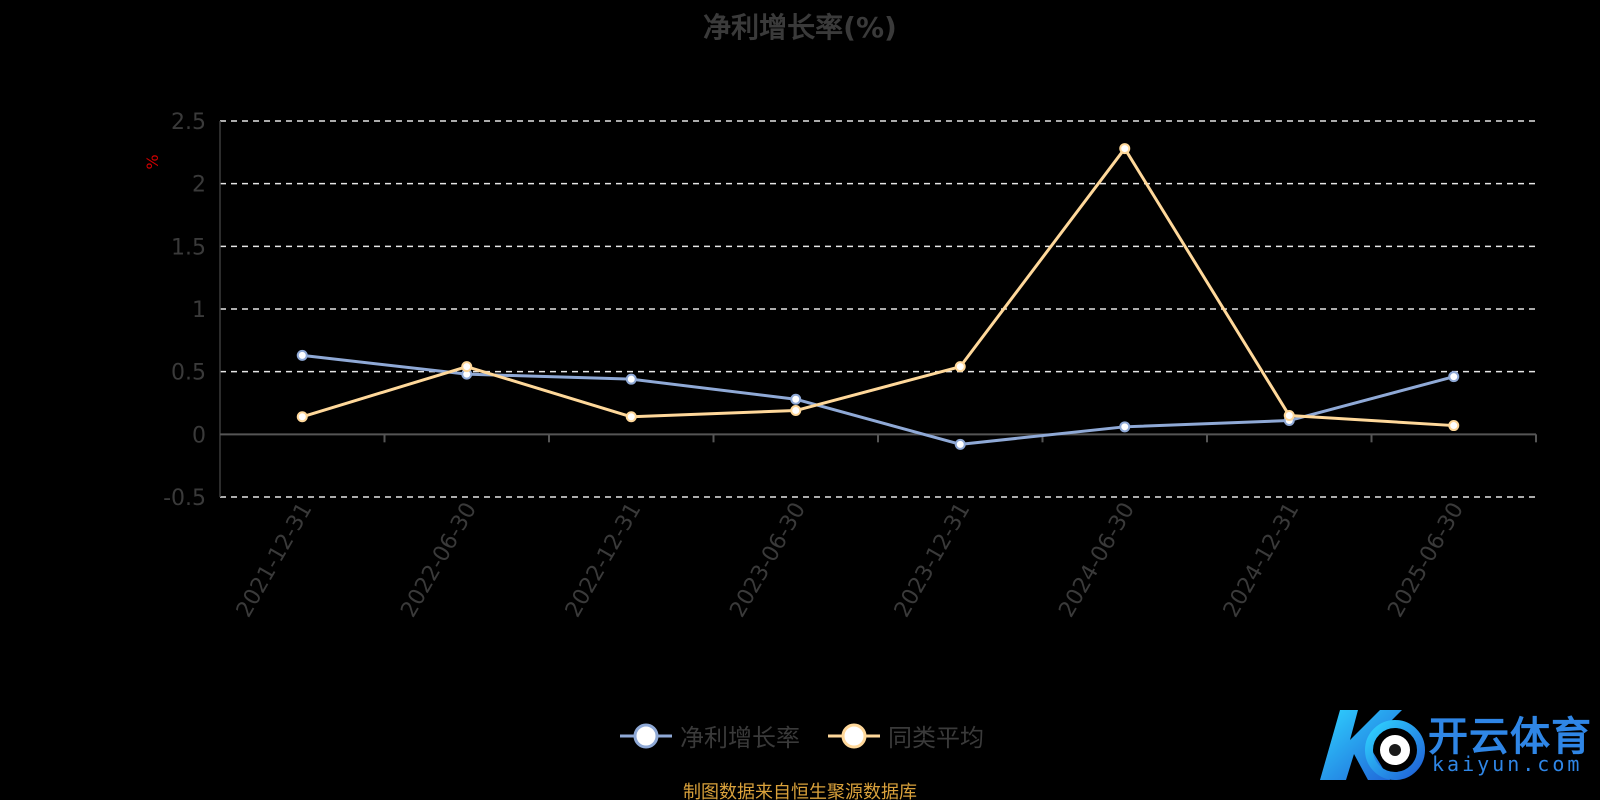 The width and height of the screenshot is (1600, 800). Describe the element at coordinates (188, 247) in the screenshot. I see `y-tick-label: 1.5` at that location.